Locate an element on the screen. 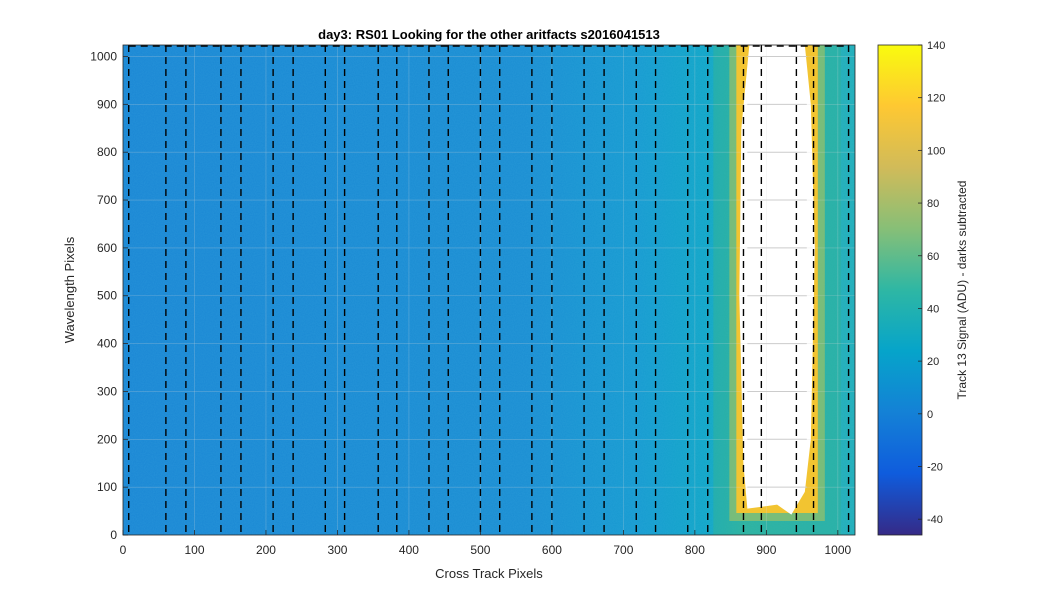  colorbar-tick-label: 40 is located at coordinates (933, 309).